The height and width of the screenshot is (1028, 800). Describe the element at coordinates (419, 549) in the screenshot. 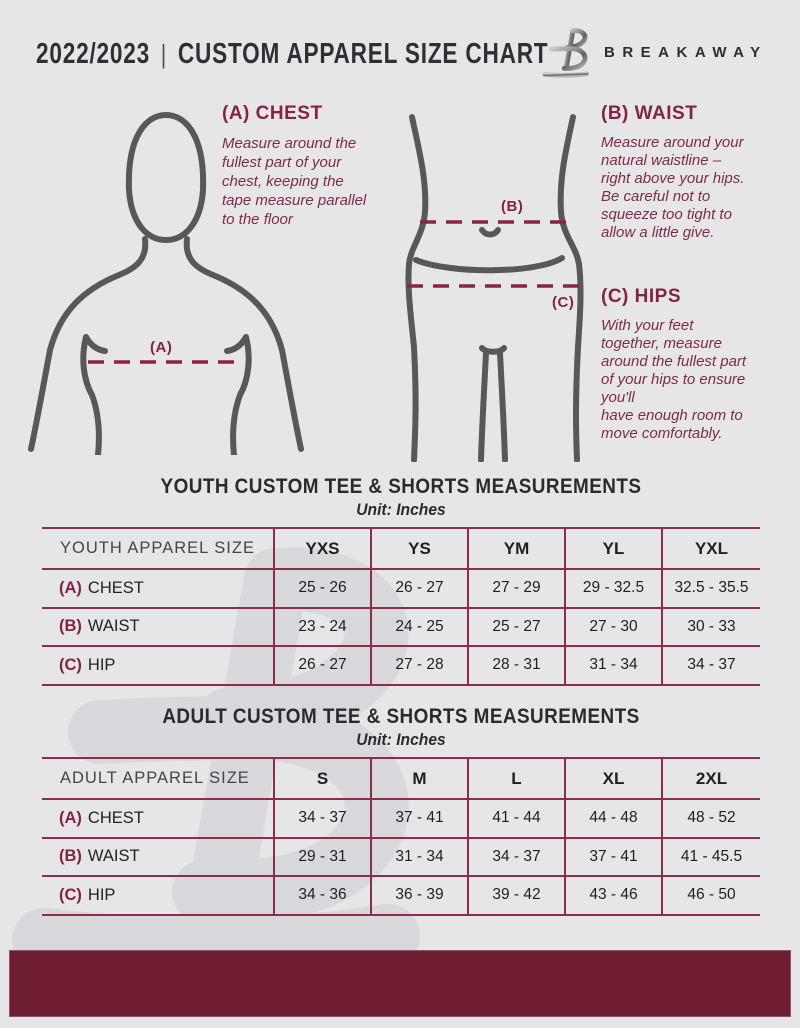

I see `size-column-header: YS` at that location.